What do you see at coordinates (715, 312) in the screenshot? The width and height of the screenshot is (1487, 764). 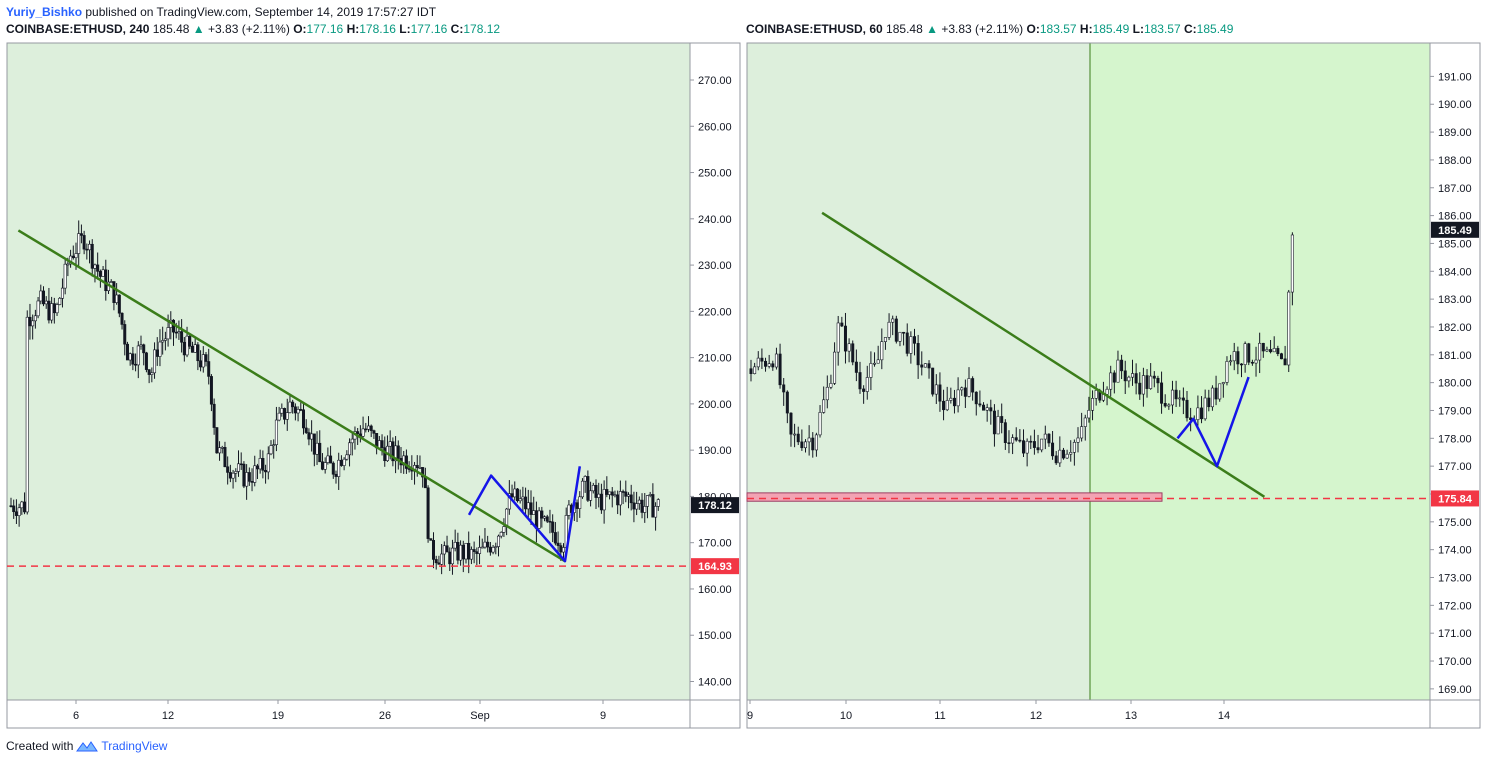 I see `chart1-y-tick-label-5: 220.00` at bounding box center [715, 312].